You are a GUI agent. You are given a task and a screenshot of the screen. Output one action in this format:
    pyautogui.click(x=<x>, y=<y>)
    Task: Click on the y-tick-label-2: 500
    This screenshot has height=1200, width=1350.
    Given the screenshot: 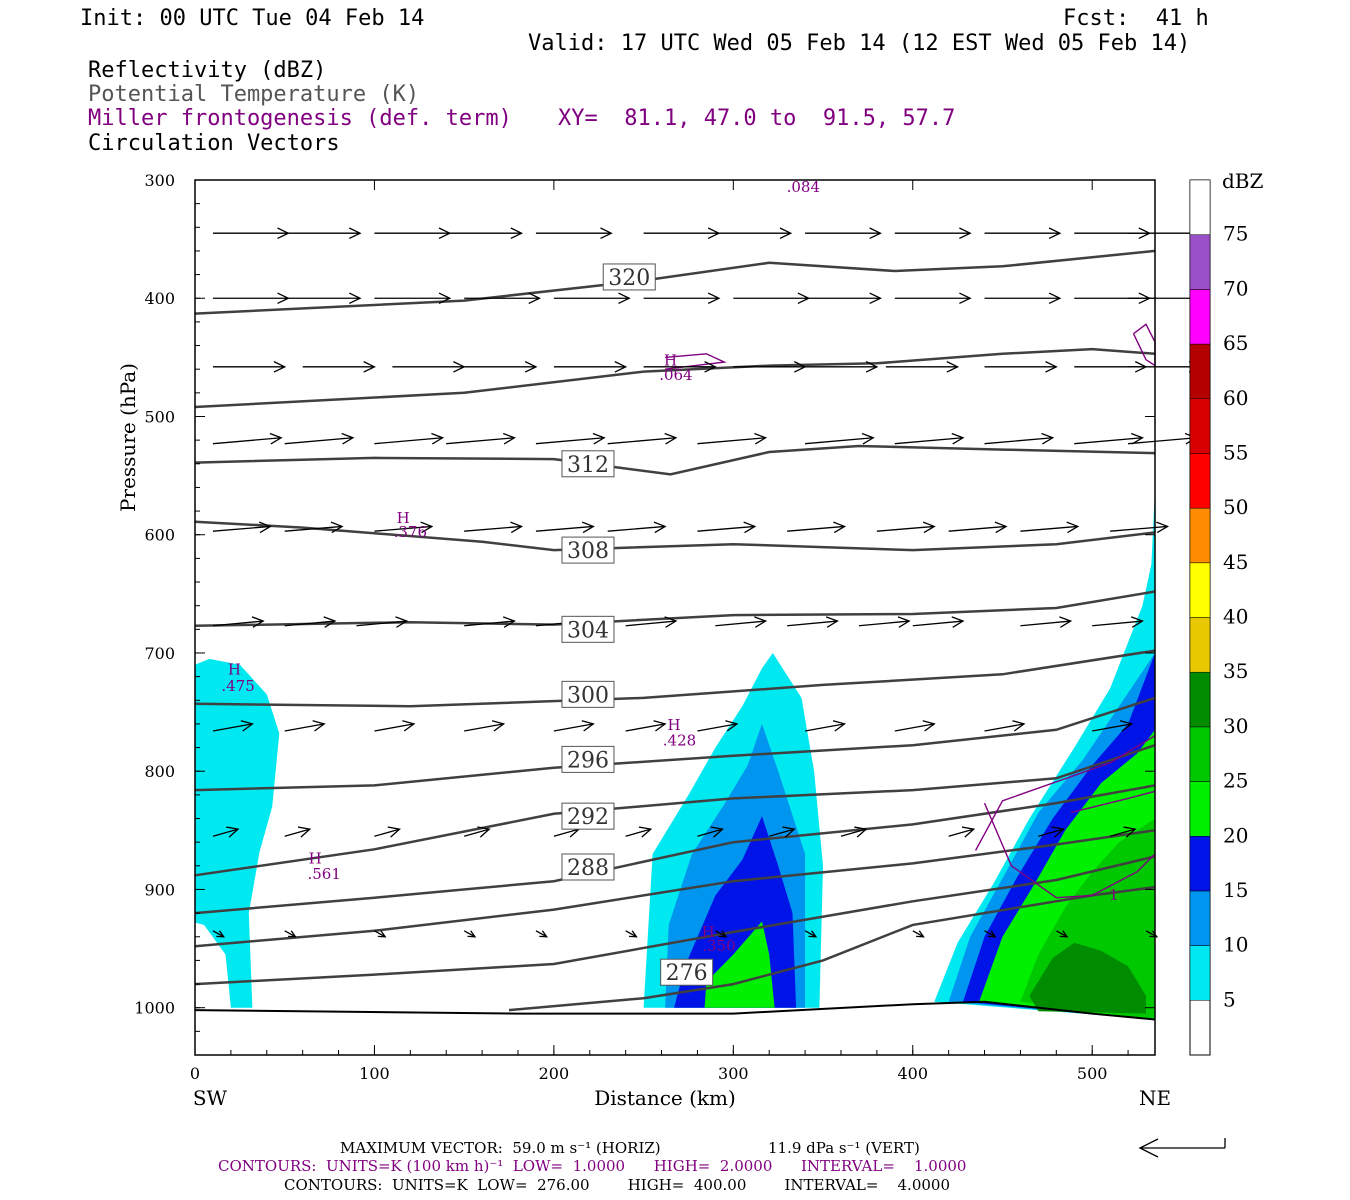 What is the action you would take?
    pyautogui.click(x=159, y=416)
    